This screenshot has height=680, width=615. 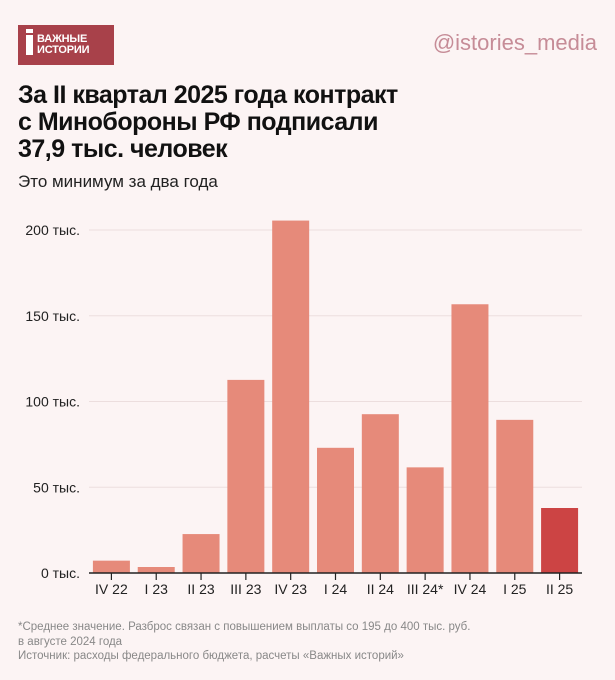 I want to click on social-handle: @istories_media, so click(x=514, y=42).